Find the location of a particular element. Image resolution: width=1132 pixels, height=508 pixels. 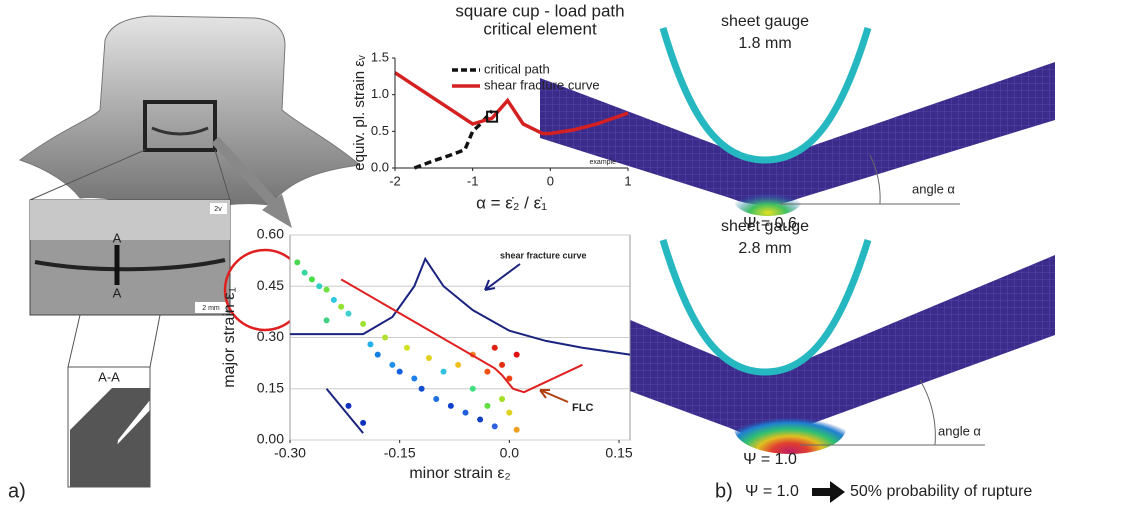

psi-label: Ψ = 1.0 is located at coordinates (770, 459).